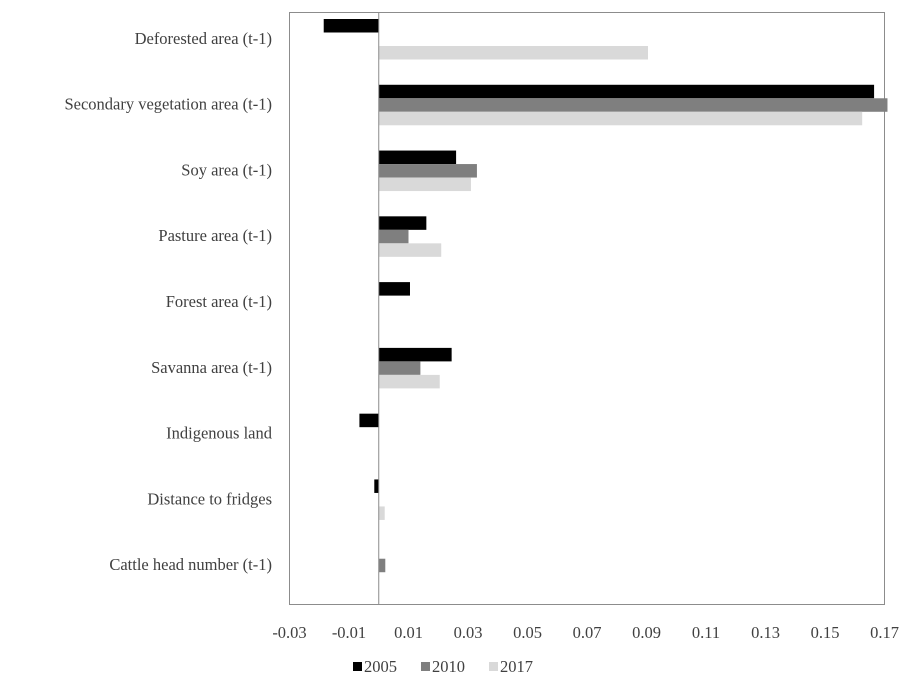  Describe the element at coordinates (493, 666) in the screenshot. I see `legend-swatch-2017` at that location.